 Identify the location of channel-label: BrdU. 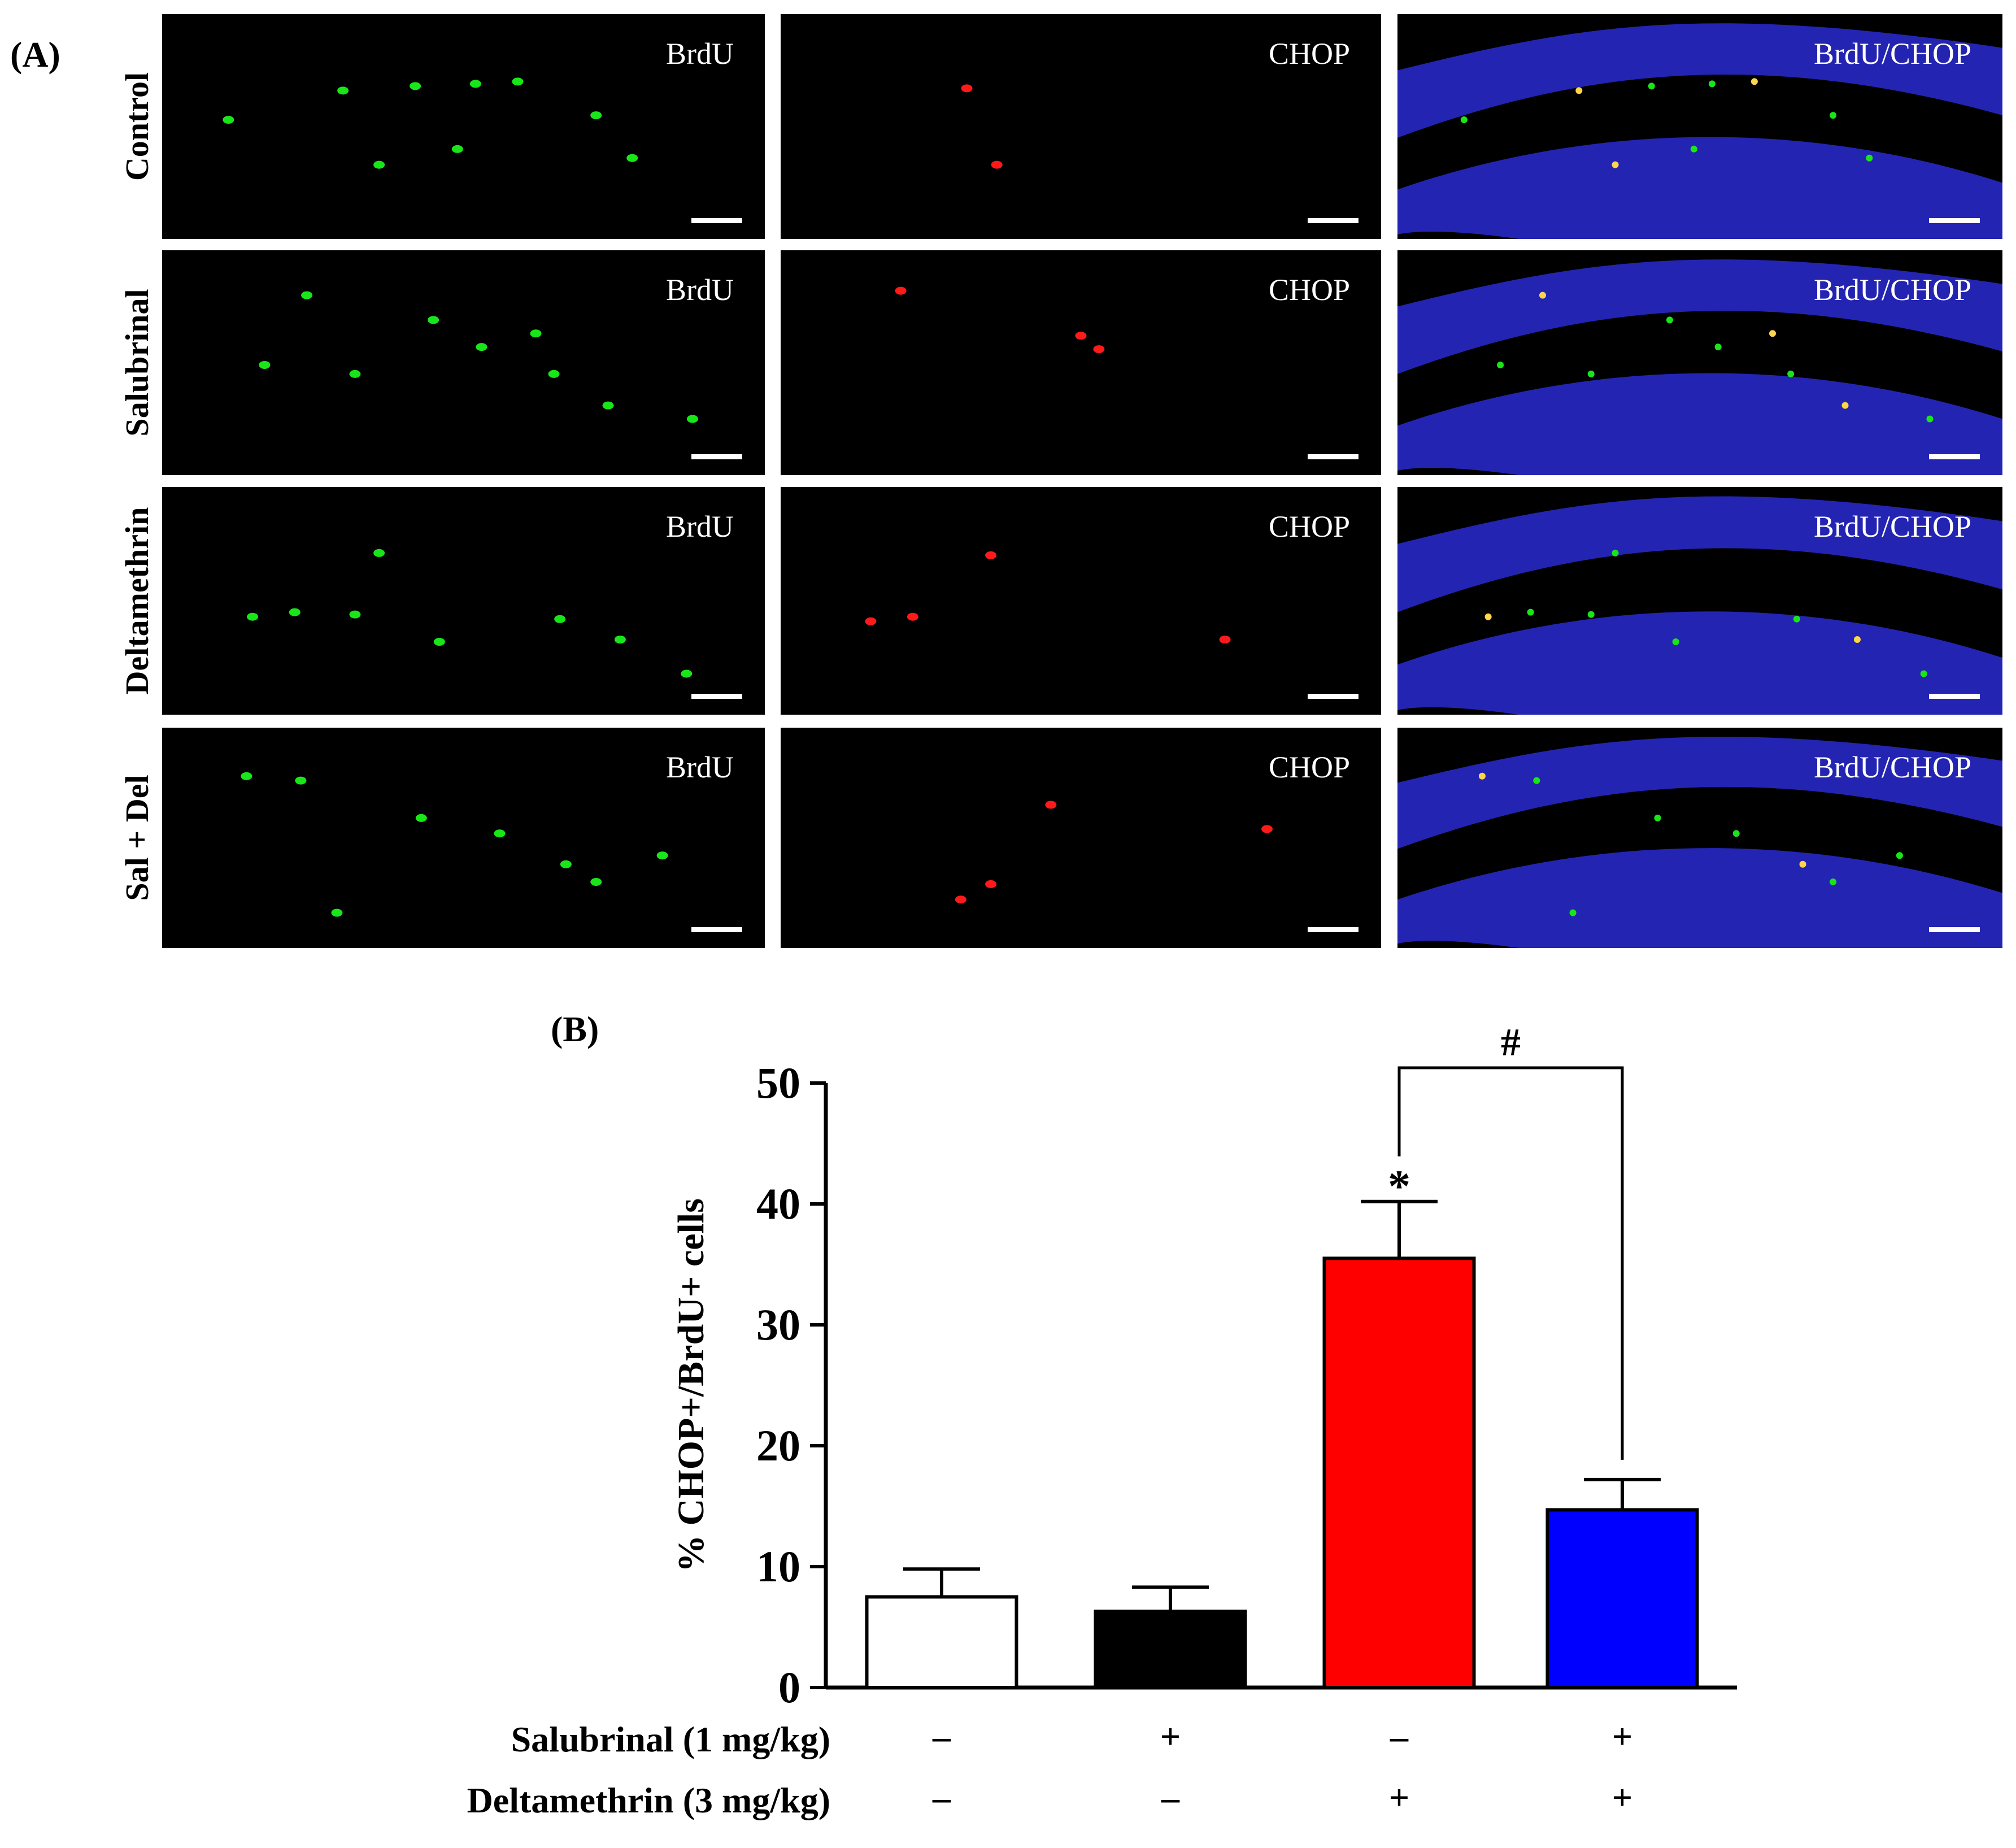
(700, 526).